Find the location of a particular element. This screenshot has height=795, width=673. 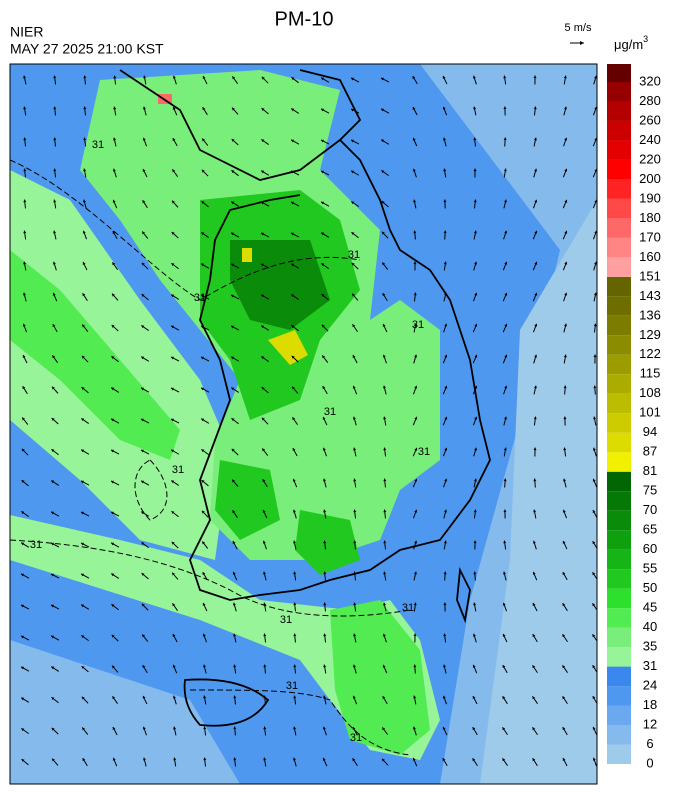

unit-exponent: 3 is located at coordinates (645, 39).